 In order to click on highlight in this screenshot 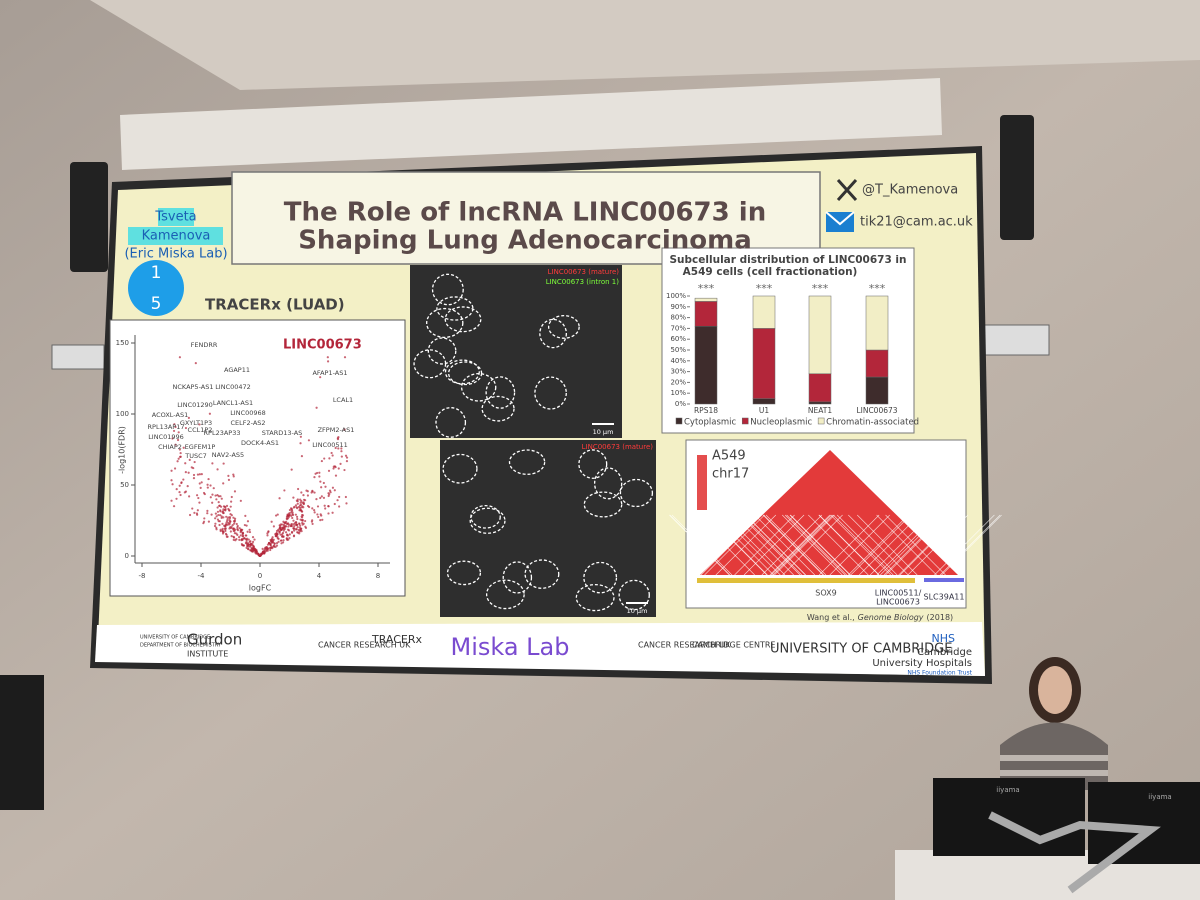, I will do `click(175, 236)`.